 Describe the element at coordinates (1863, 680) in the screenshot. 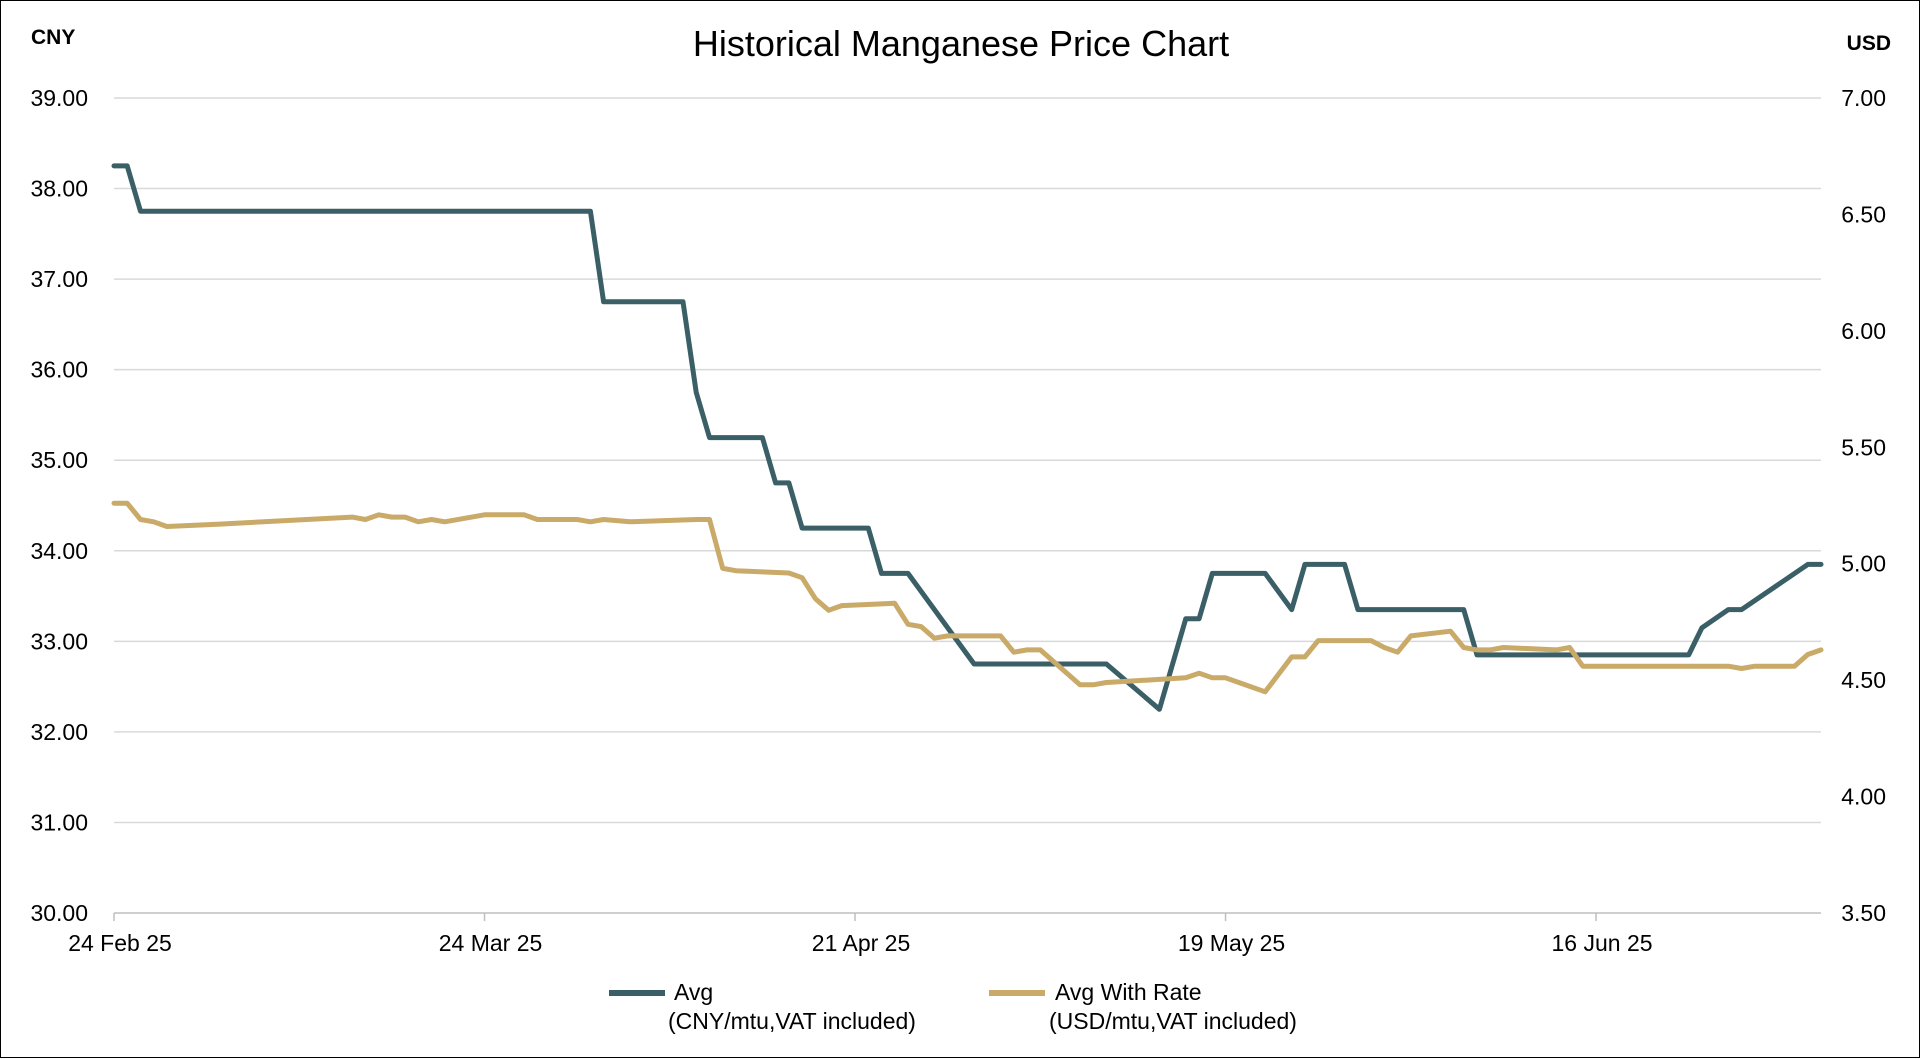

I see `right-tick-label: 4.50` at that location.